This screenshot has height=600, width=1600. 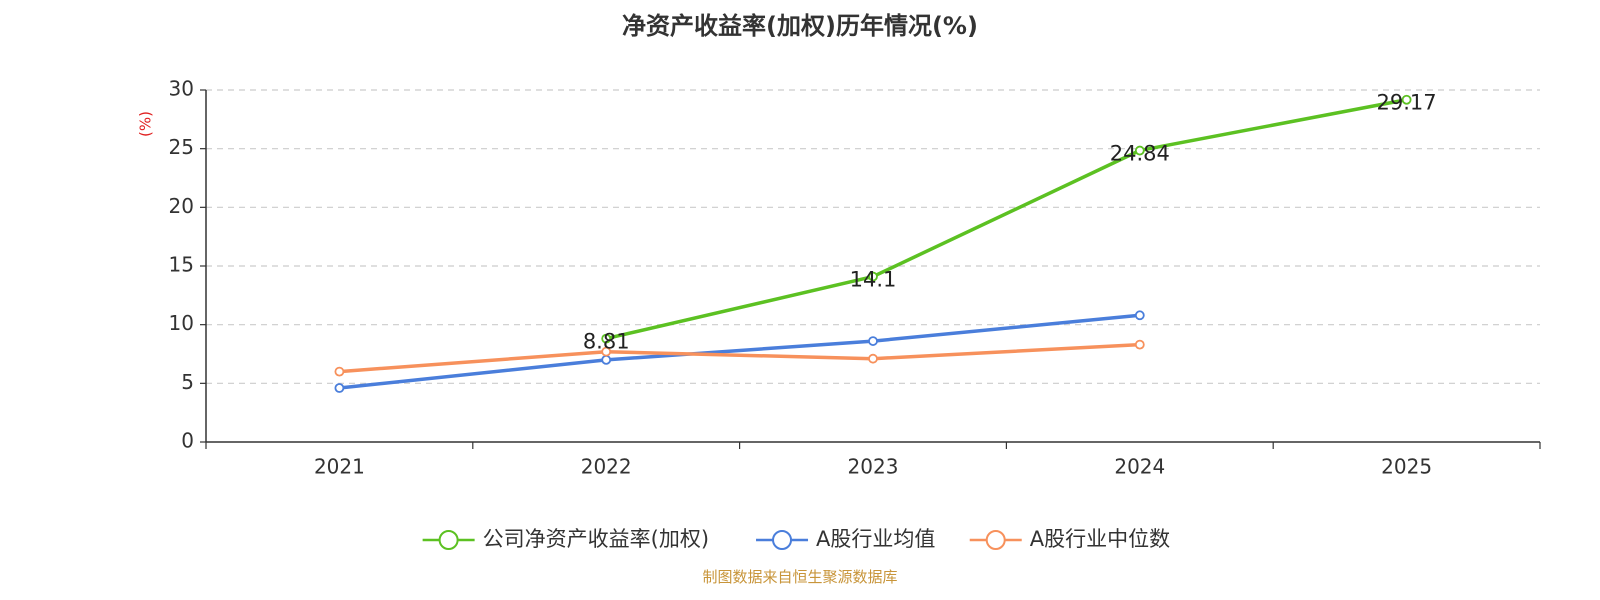 I want to click on legend-item-0: 公司净资产收益率(加权), so click(x=565, y=539).